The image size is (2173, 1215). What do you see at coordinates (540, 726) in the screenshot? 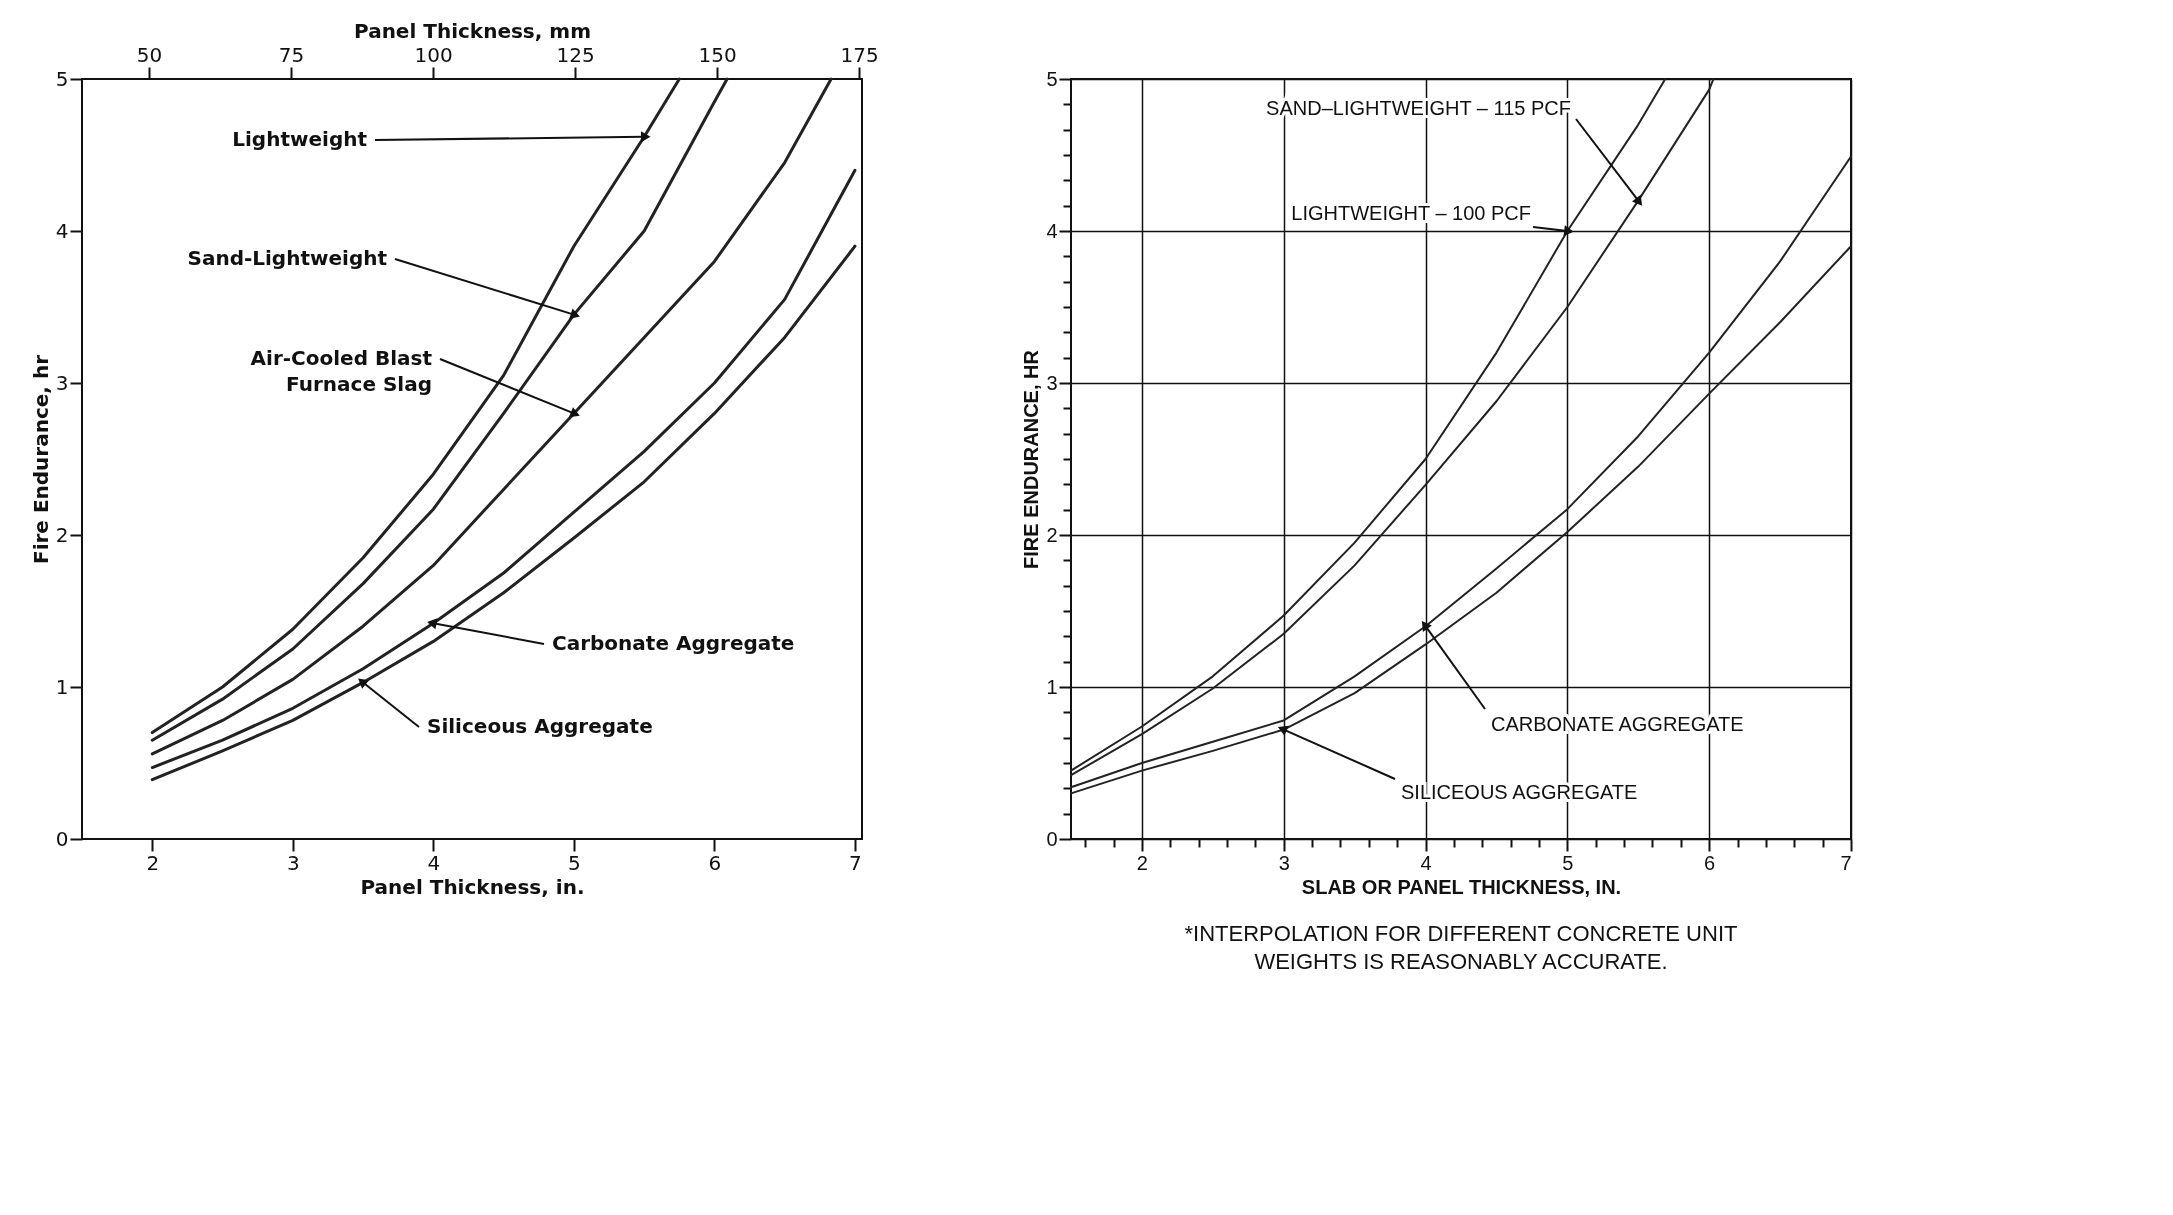
I see `text: Siliceous Aggregate` at bounding box center [540, 726].